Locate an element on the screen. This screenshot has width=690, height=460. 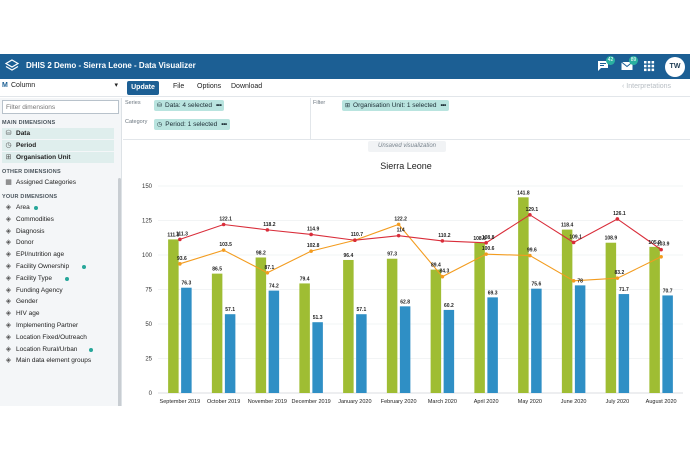
apps-grid-icon is located at coordinates (649, 66).